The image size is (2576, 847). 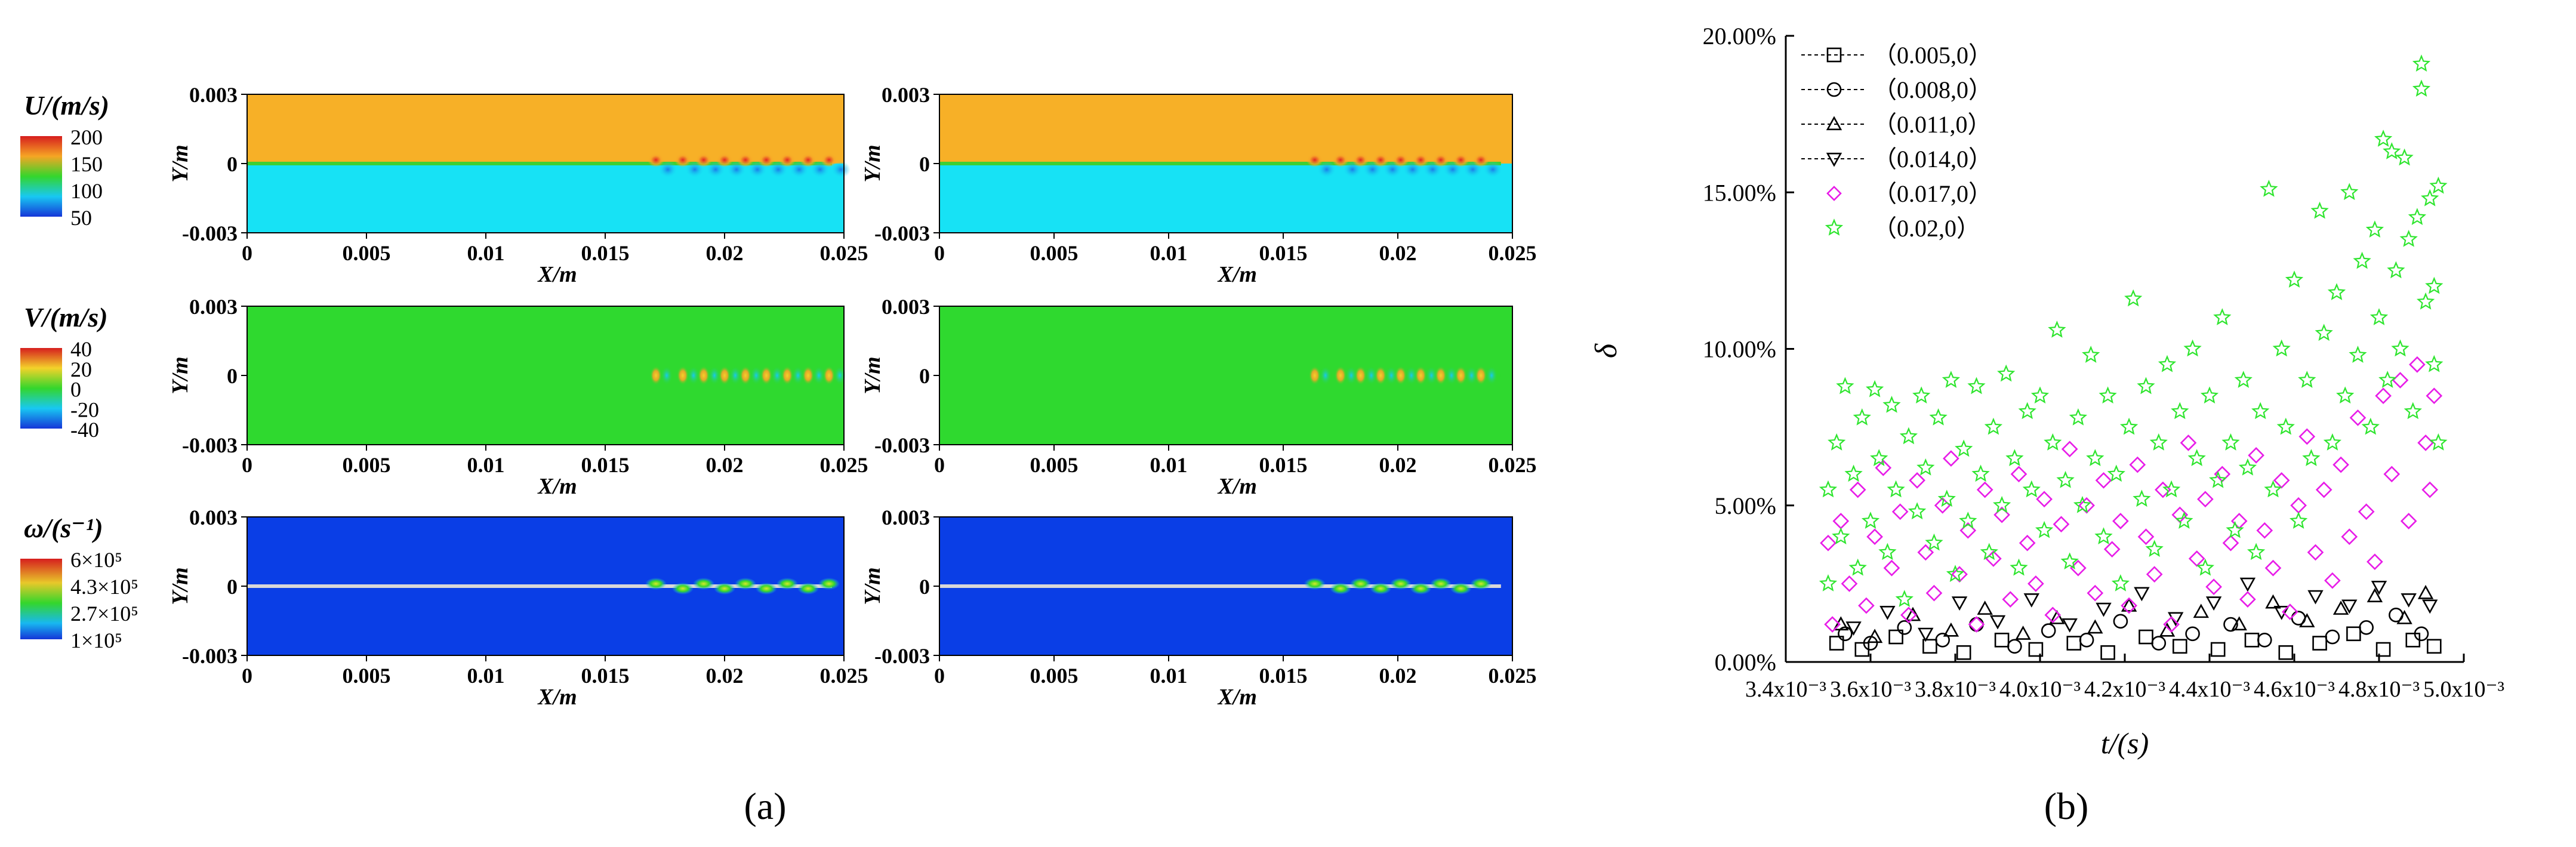 What do you see at coordinates (1932, 55) in the screenshot?
I see `legend-label: （0.005,0）` at bounding box center [1932, 55].